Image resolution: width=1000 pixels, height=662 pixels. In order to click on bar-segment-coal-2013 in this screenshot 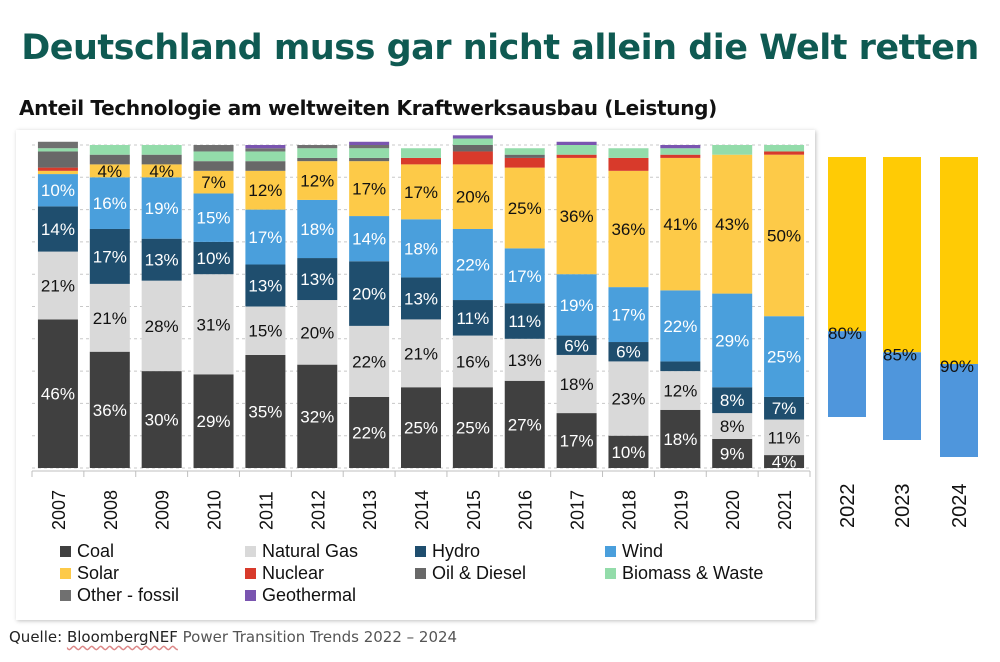, I will do `click(369, 432)`.